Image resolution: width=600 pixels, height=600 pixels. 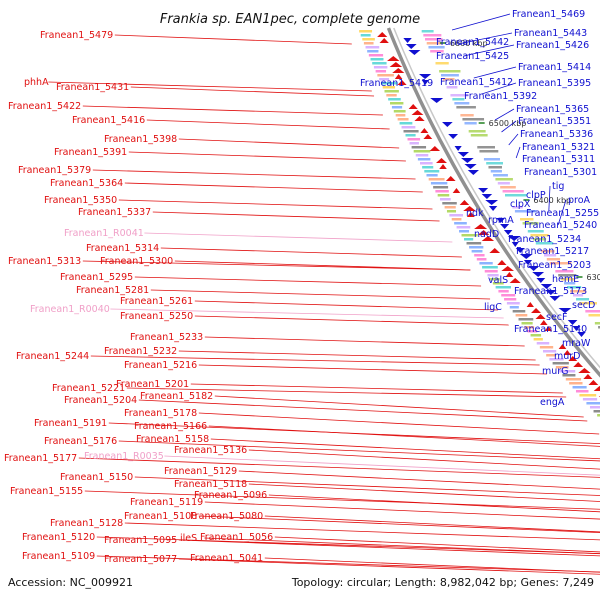 What do you see at coordinates (593, 277) in the screenshot?
I see `scale-label: 6300 kbp` at bounding box center [593, 277].